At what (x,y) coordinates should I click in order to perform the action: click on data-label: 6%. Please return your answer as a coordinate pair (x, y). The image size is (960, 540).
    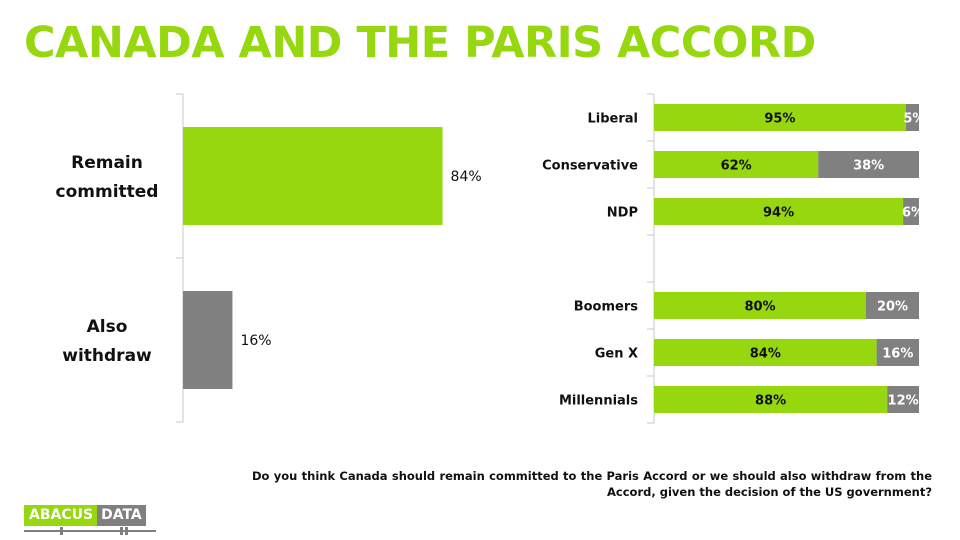
    Looking at the image, I should click on (913, 213).